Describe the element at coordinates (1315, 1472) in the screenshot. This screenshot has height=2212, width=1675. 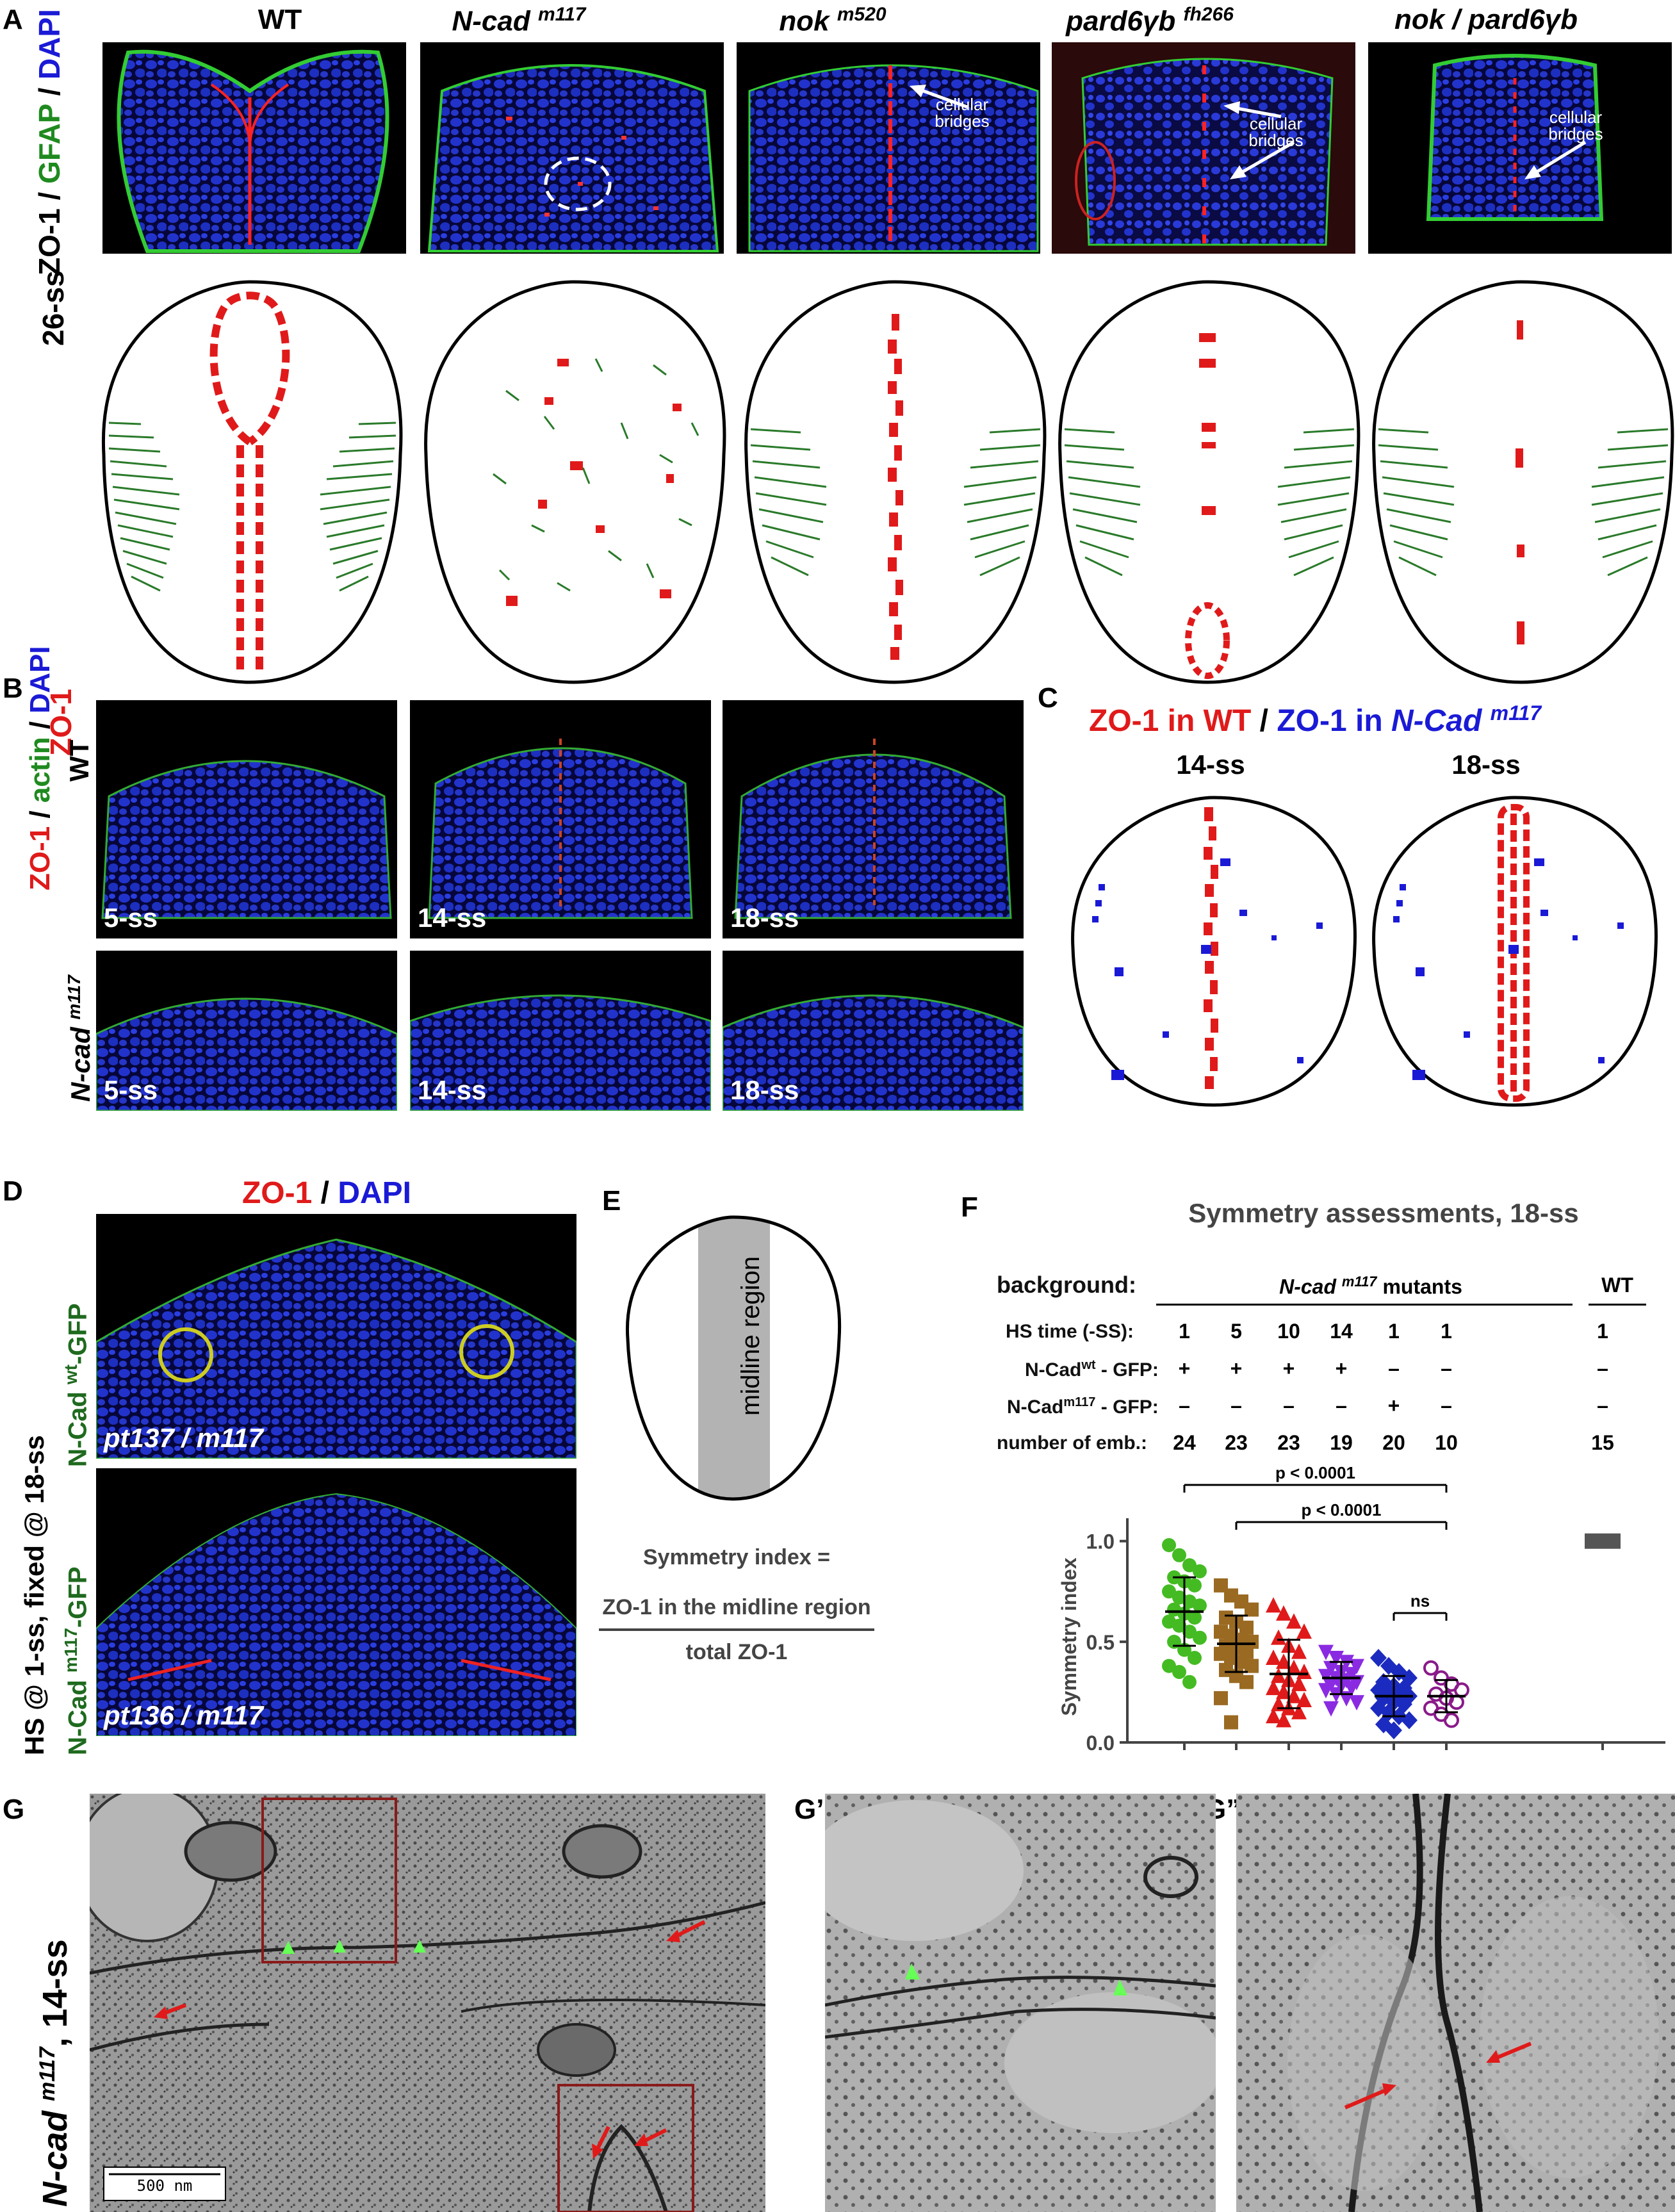
I see `sig-bracket-1-label: p < 0.0001` at that location.